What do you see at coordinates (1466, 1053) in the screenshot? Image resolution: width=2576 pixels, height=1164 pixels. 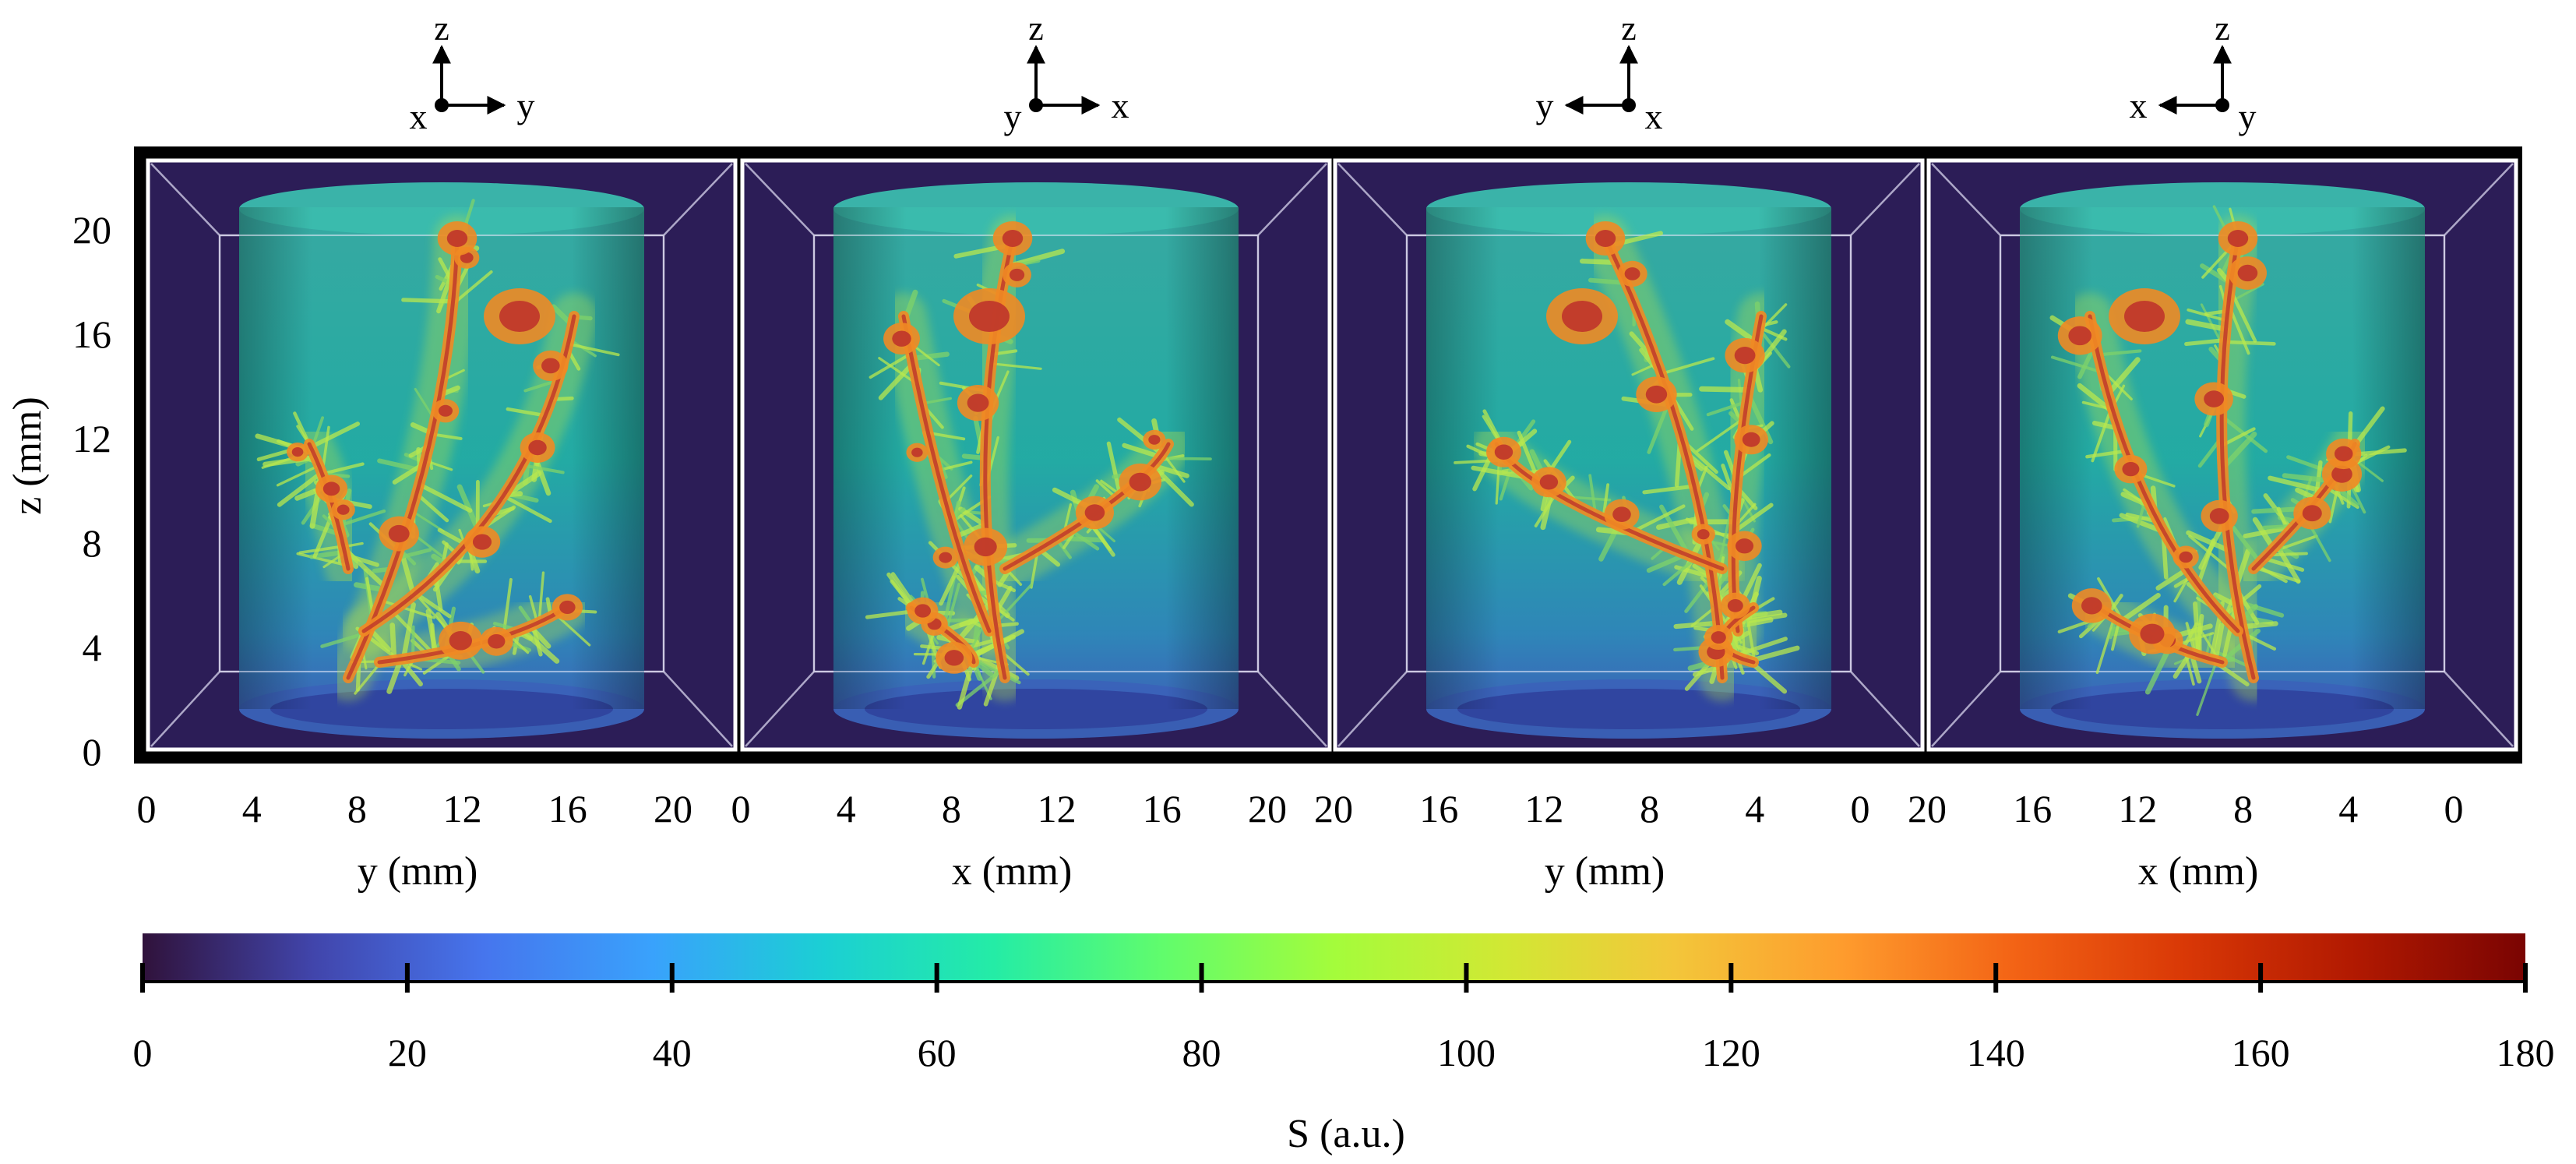 I see `colorbar-tick-label: 100` at bounding box center [1466, 1053].